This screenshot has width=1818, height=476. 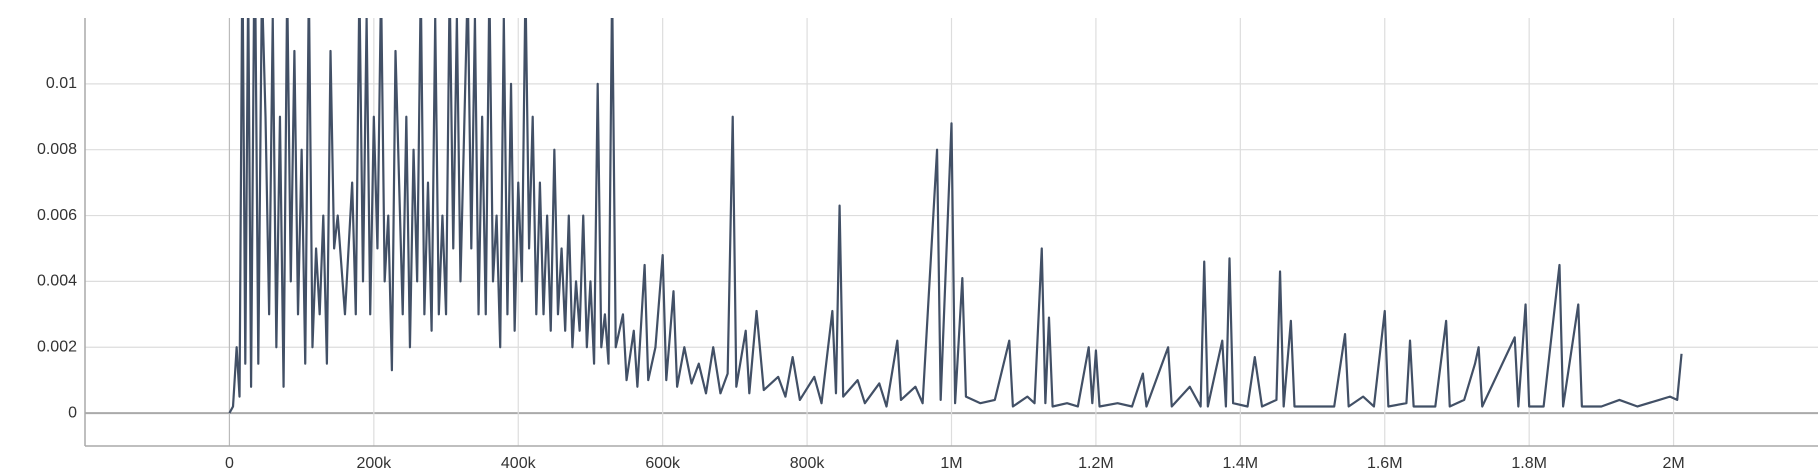 What do you see at coordinates (1096, 463) in the screenshot?
I see `x-tick-label: 1.2M` at bounding box center [1096, 463].